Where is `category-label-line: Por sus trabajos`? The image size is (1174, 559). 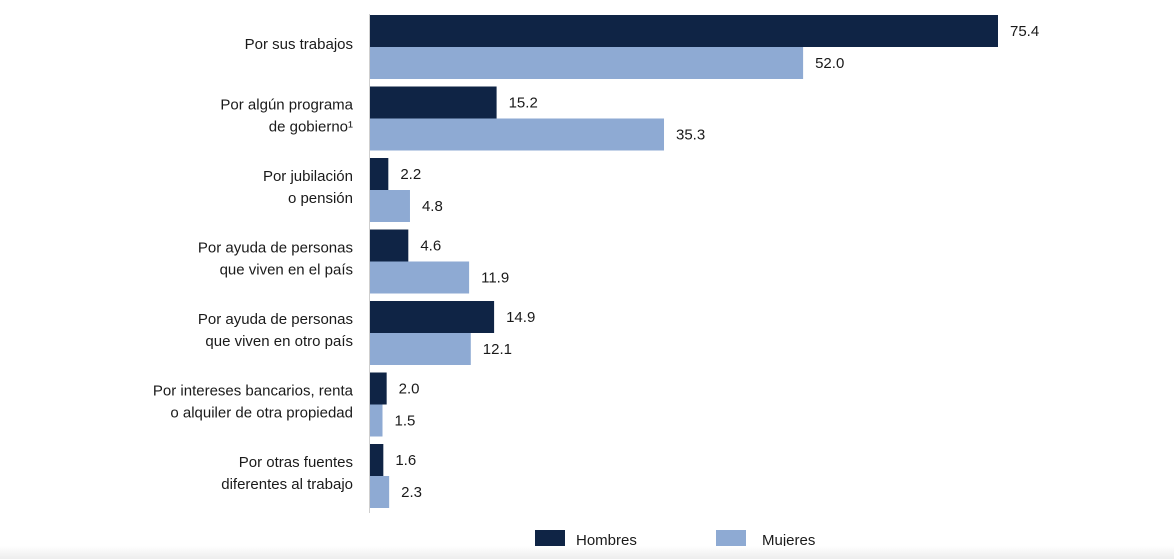
category-label-line: Por sus trabajos is located at coordinates (299, 44).